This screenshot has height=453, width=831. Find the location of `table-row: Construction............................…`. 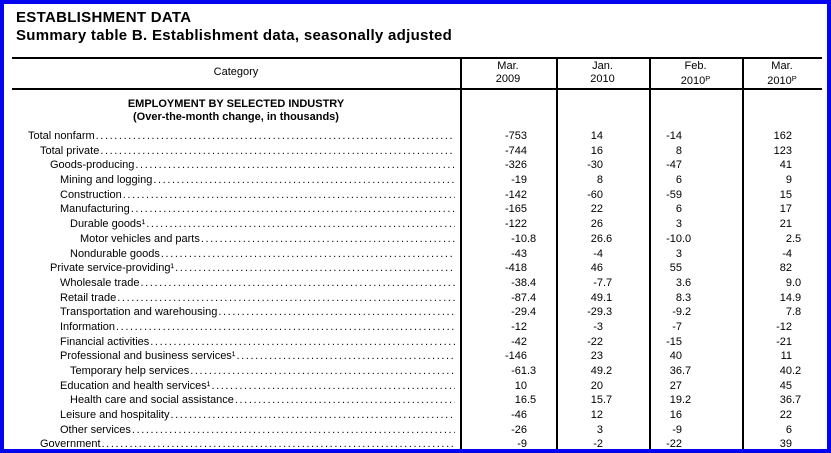

table-row: Construction............................… is located at coordinates (417, 195).